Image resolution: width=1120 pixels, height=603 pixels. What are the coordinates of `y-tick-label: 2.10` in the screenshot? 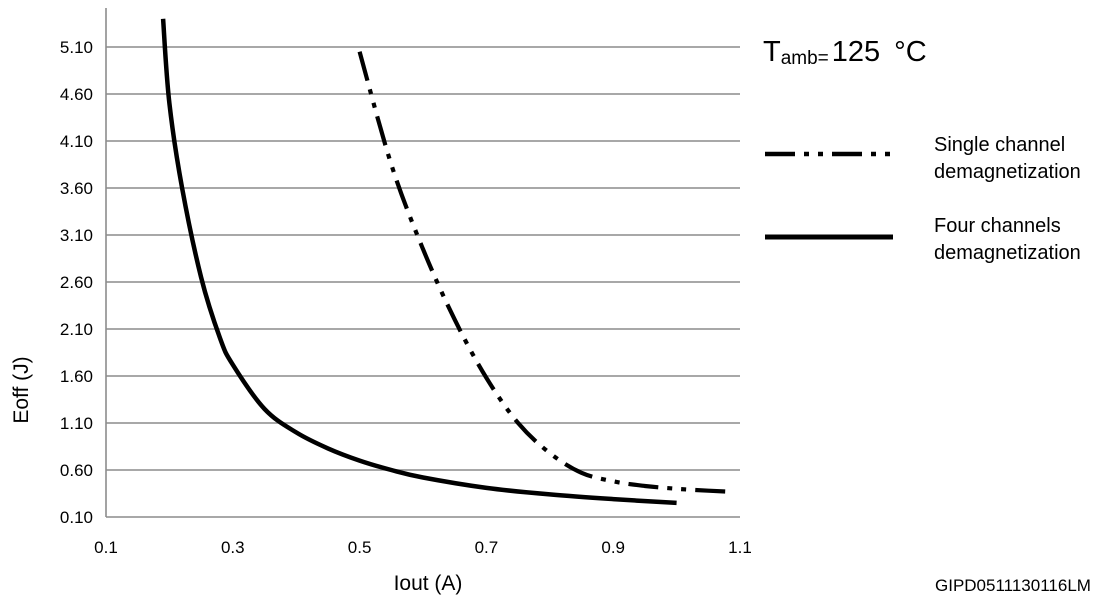 It's located at (76, 329).